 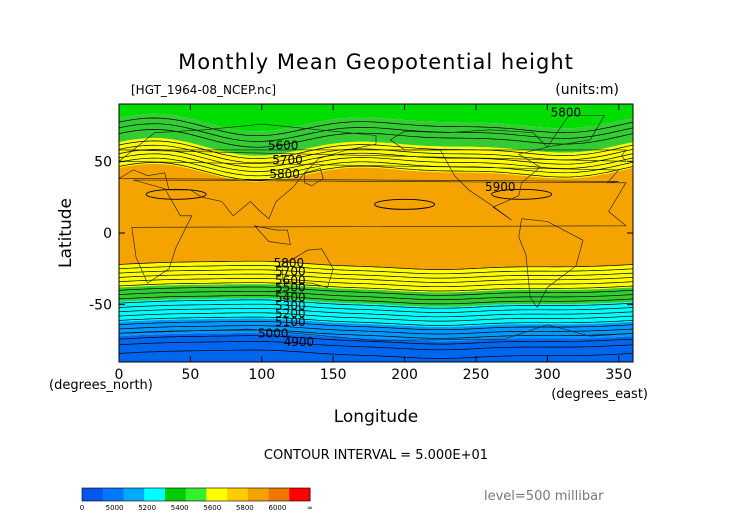 I want to click on x-tick-label-4: 200, so click(x=404, y=375).